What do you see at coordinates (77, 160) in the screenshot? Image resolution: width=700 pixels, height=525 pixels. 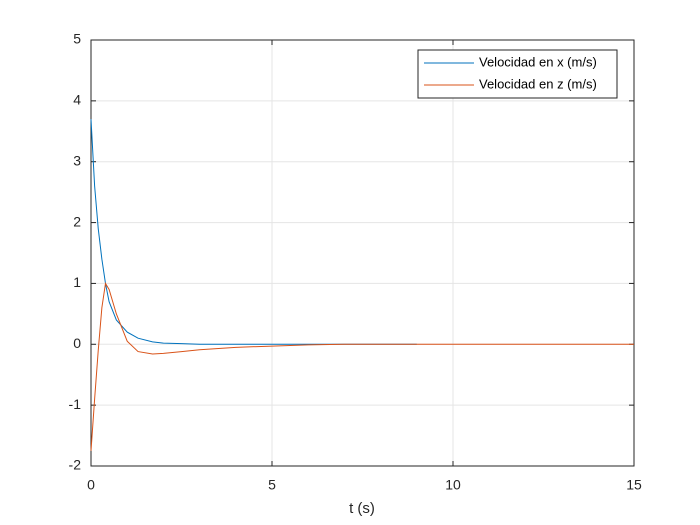 I see `y-tick-label: 3` at bounding box center [77, 160].